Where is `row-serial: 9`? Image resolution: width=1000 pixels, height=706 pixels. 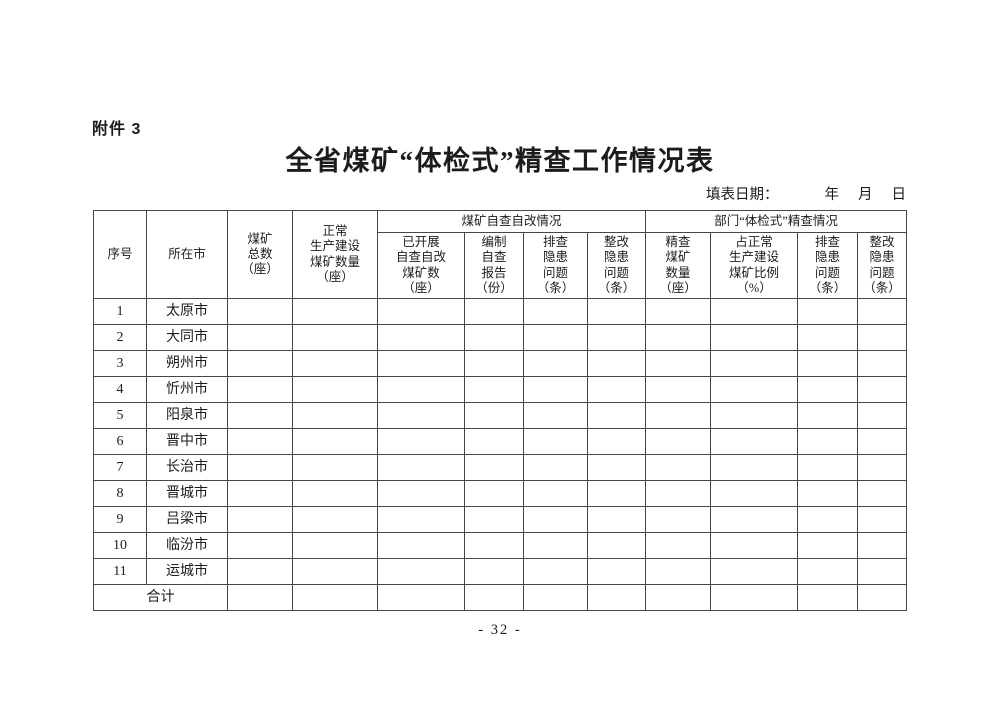
row-serial: 9 is located at coordinates (120, 519).